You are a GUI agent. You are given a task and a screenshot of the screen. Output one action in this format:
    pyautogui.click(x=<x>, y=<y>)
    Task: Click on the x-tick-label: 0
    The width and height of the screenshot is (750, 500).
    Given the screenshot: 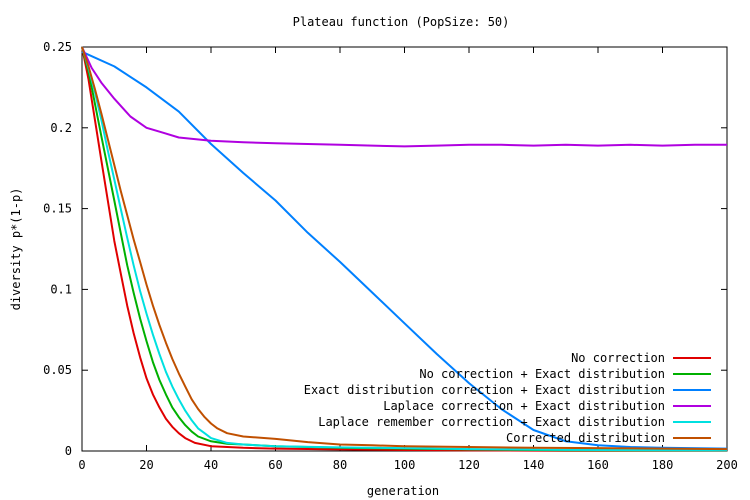 What is the action you would take?
    pyautogui.click(x=81, y=465)
    